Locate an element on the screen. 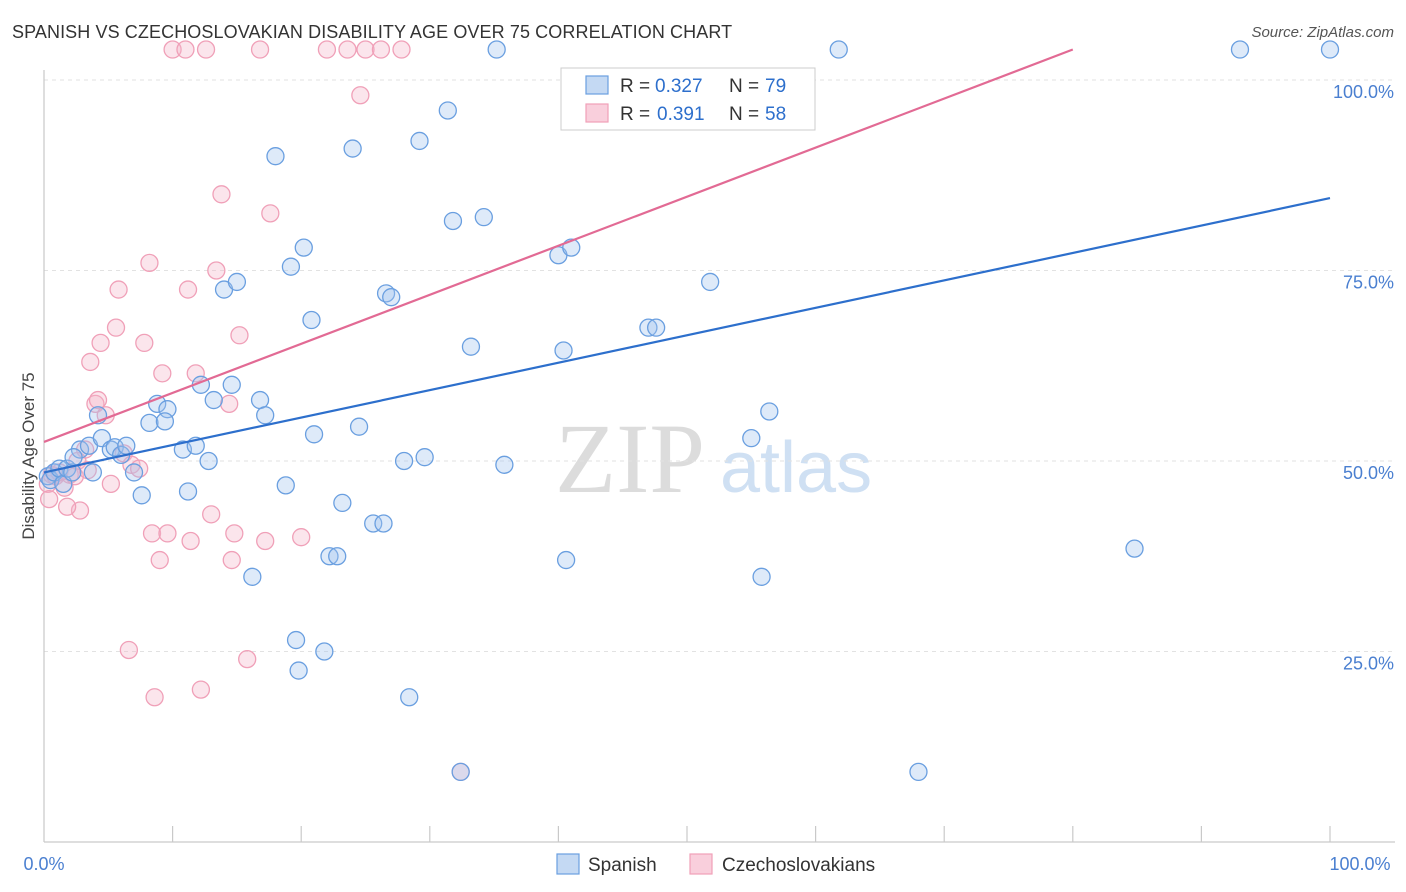  legend-swatch-spanish is located at coordinates (597, 85).